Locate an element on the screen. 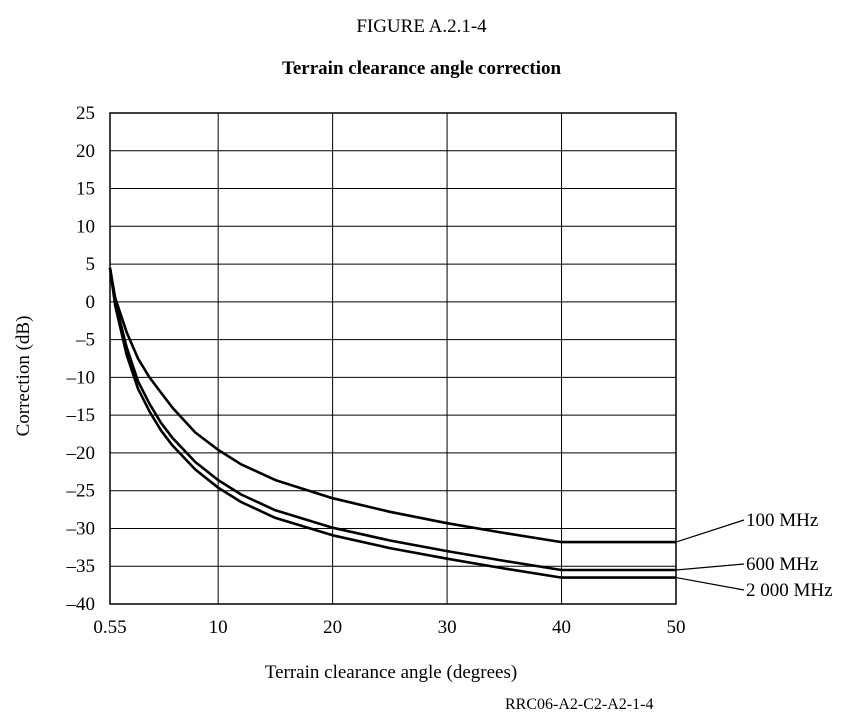  series-label: 100 MHz is located at coordinates (782, 520).